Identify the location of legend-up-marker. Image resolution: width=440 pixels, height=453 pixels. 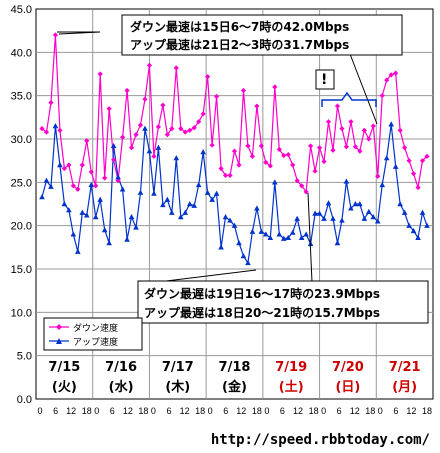
(59, 341).